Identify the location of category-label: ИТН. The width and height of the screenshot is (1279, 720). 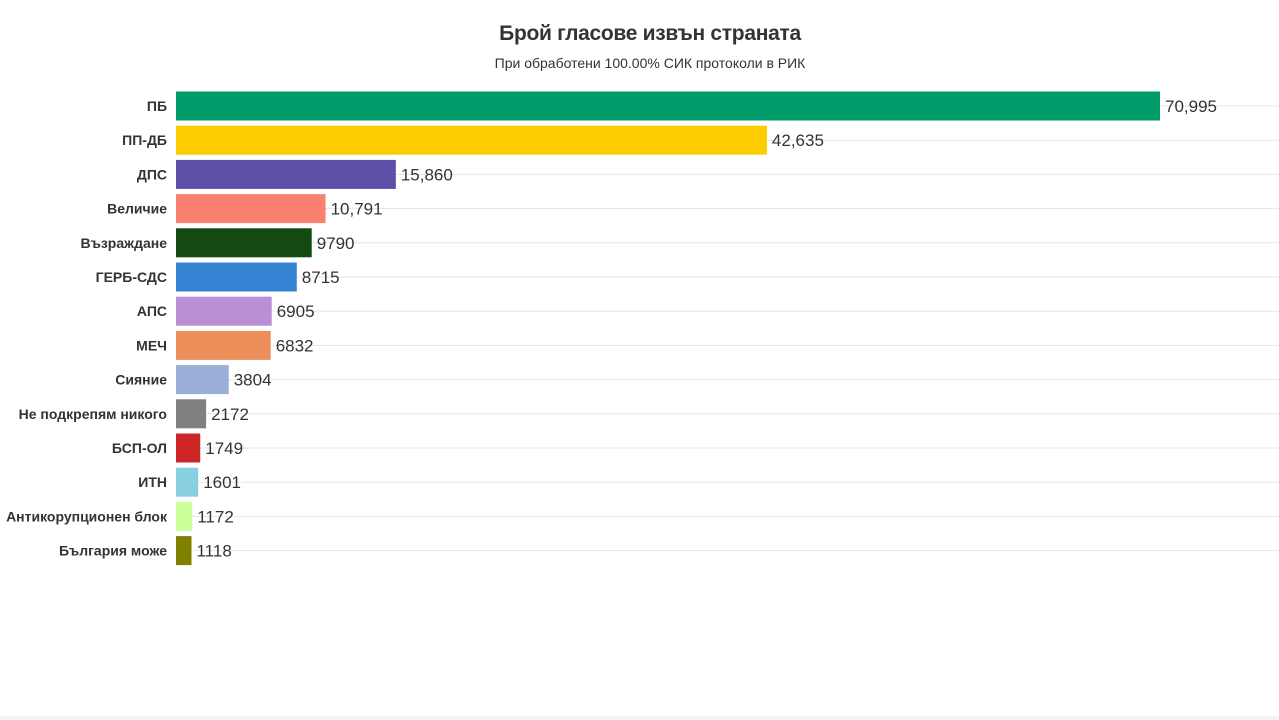
(152, 482).